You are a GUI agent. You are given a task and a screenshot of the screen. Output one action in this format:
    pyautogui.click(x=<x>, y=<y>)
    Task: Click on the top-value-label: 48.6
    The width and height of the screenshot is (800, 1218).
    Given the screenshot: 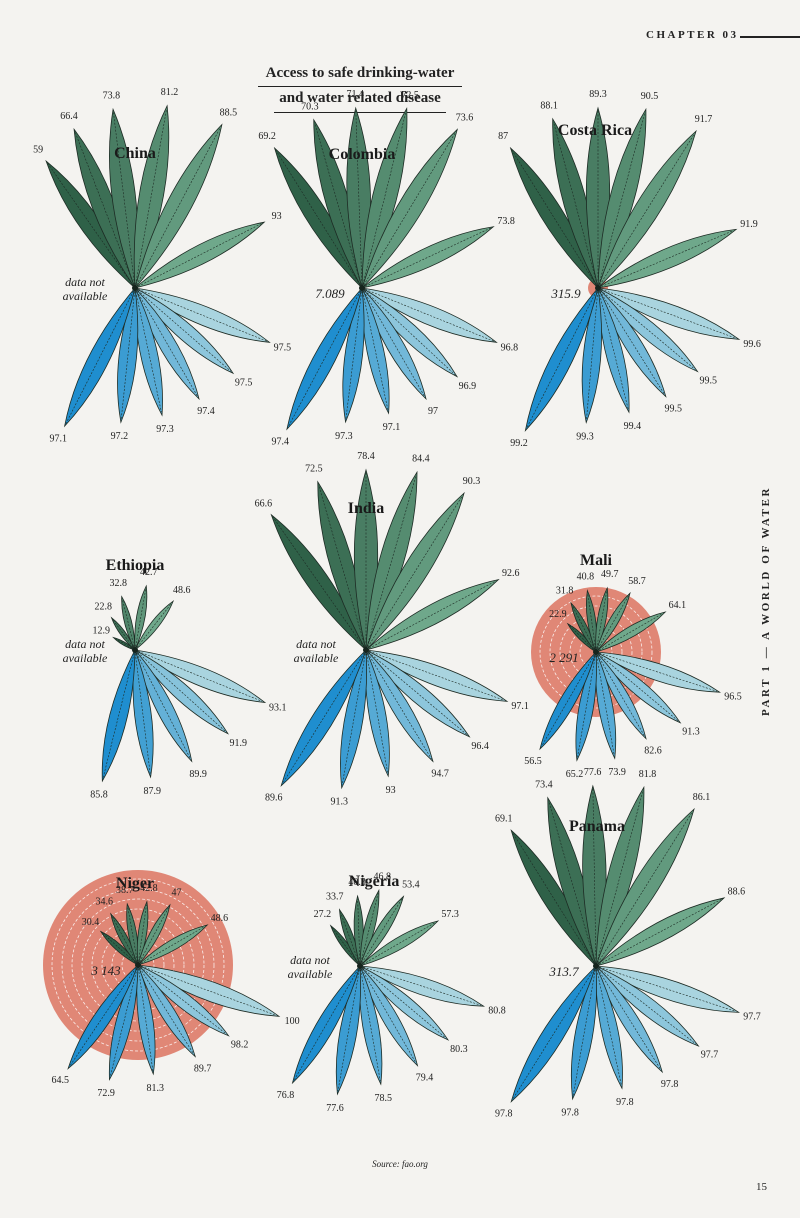 What is the action you would take?
    pyautogui.click(x=220, y=918)
    